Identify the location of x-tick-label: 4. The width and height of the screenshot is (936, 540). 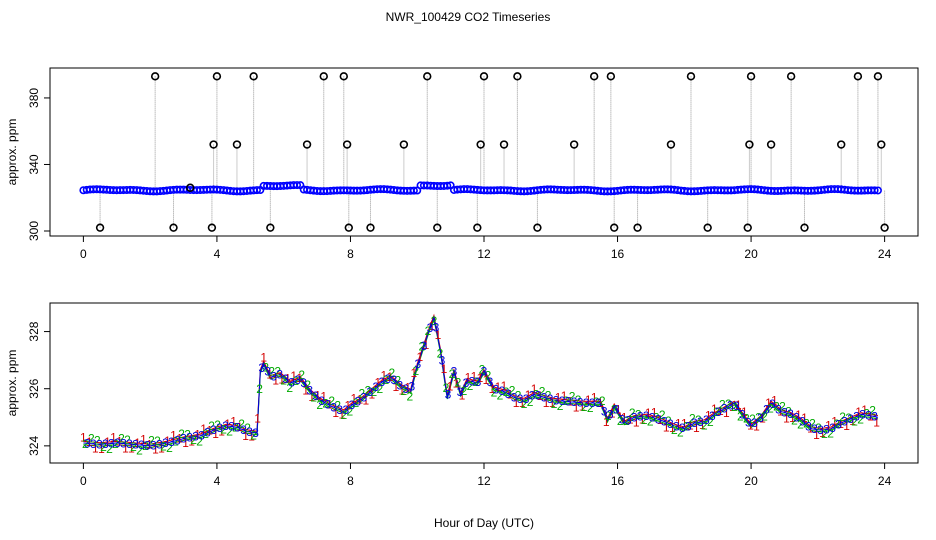
(217, 254).